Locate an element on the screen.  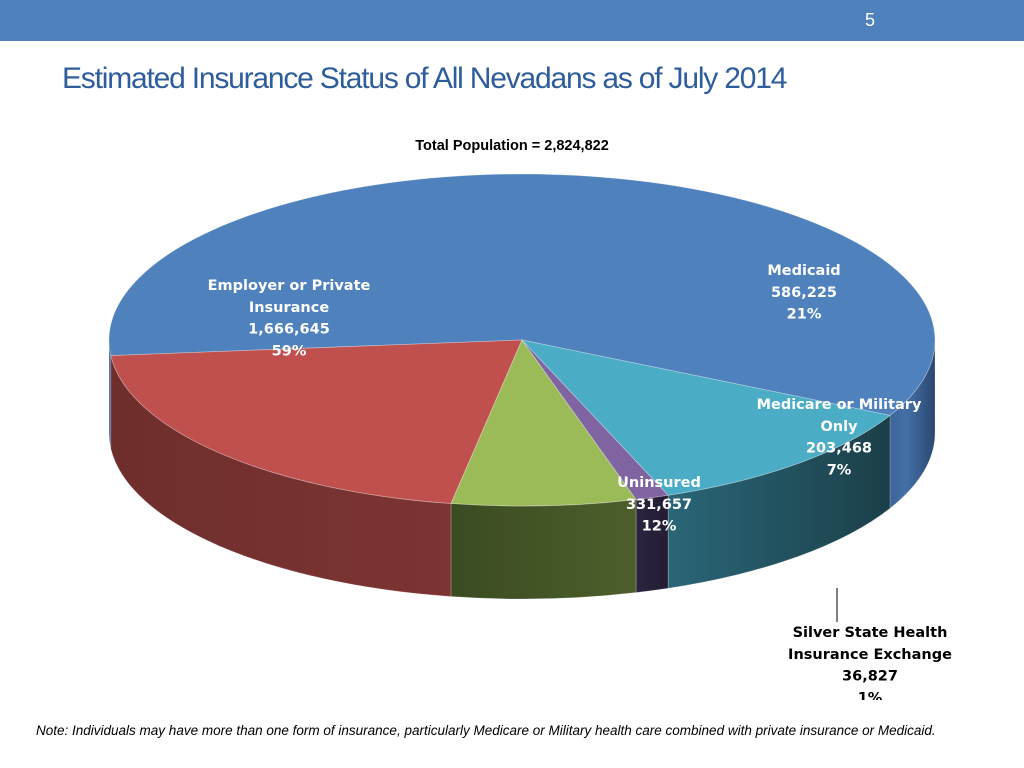
data-label-medicaid: Medicaid 586,225 21% is located at coordinates (803, 293).